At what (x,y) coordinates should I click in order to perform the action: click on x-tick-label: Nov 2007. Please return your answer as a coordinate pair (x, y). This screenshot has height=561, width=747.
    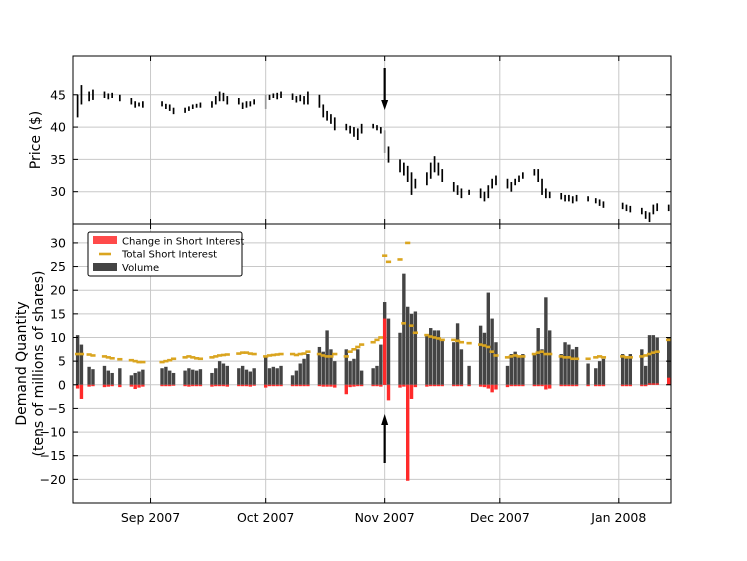
    Looking at the image, I should click on (385, 517).